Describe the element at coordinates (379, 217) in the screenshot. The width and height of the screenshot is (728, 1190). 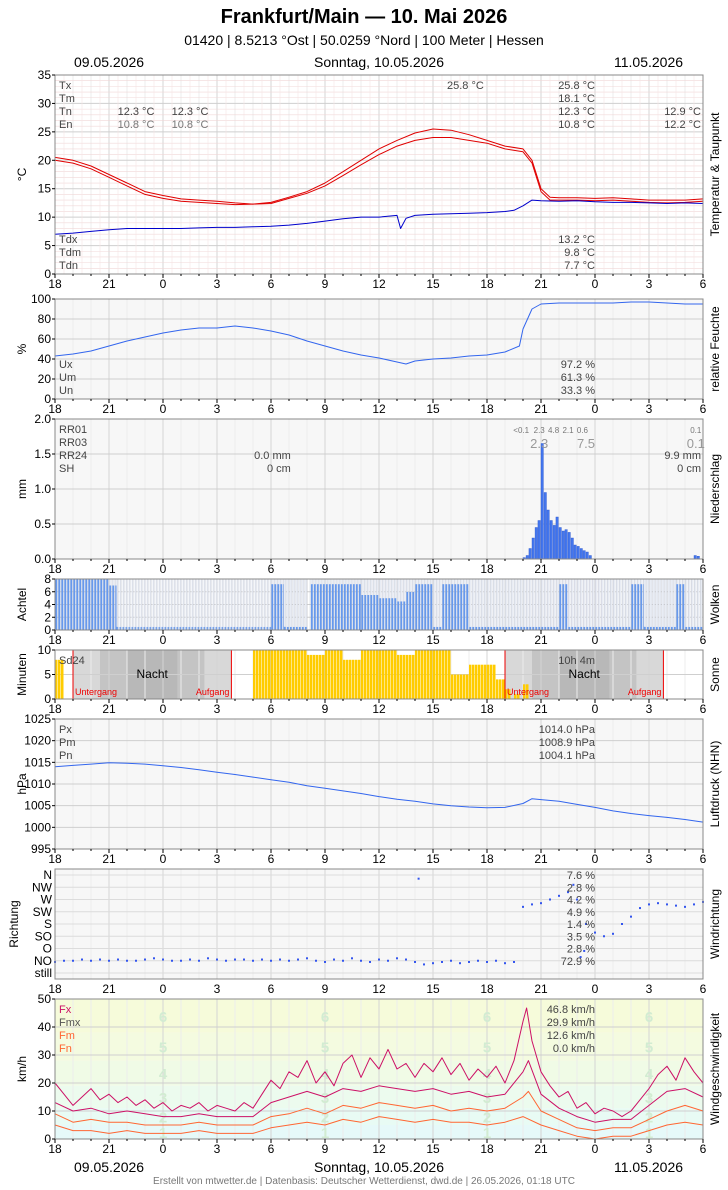
I see `dewpoint-line` at that location.